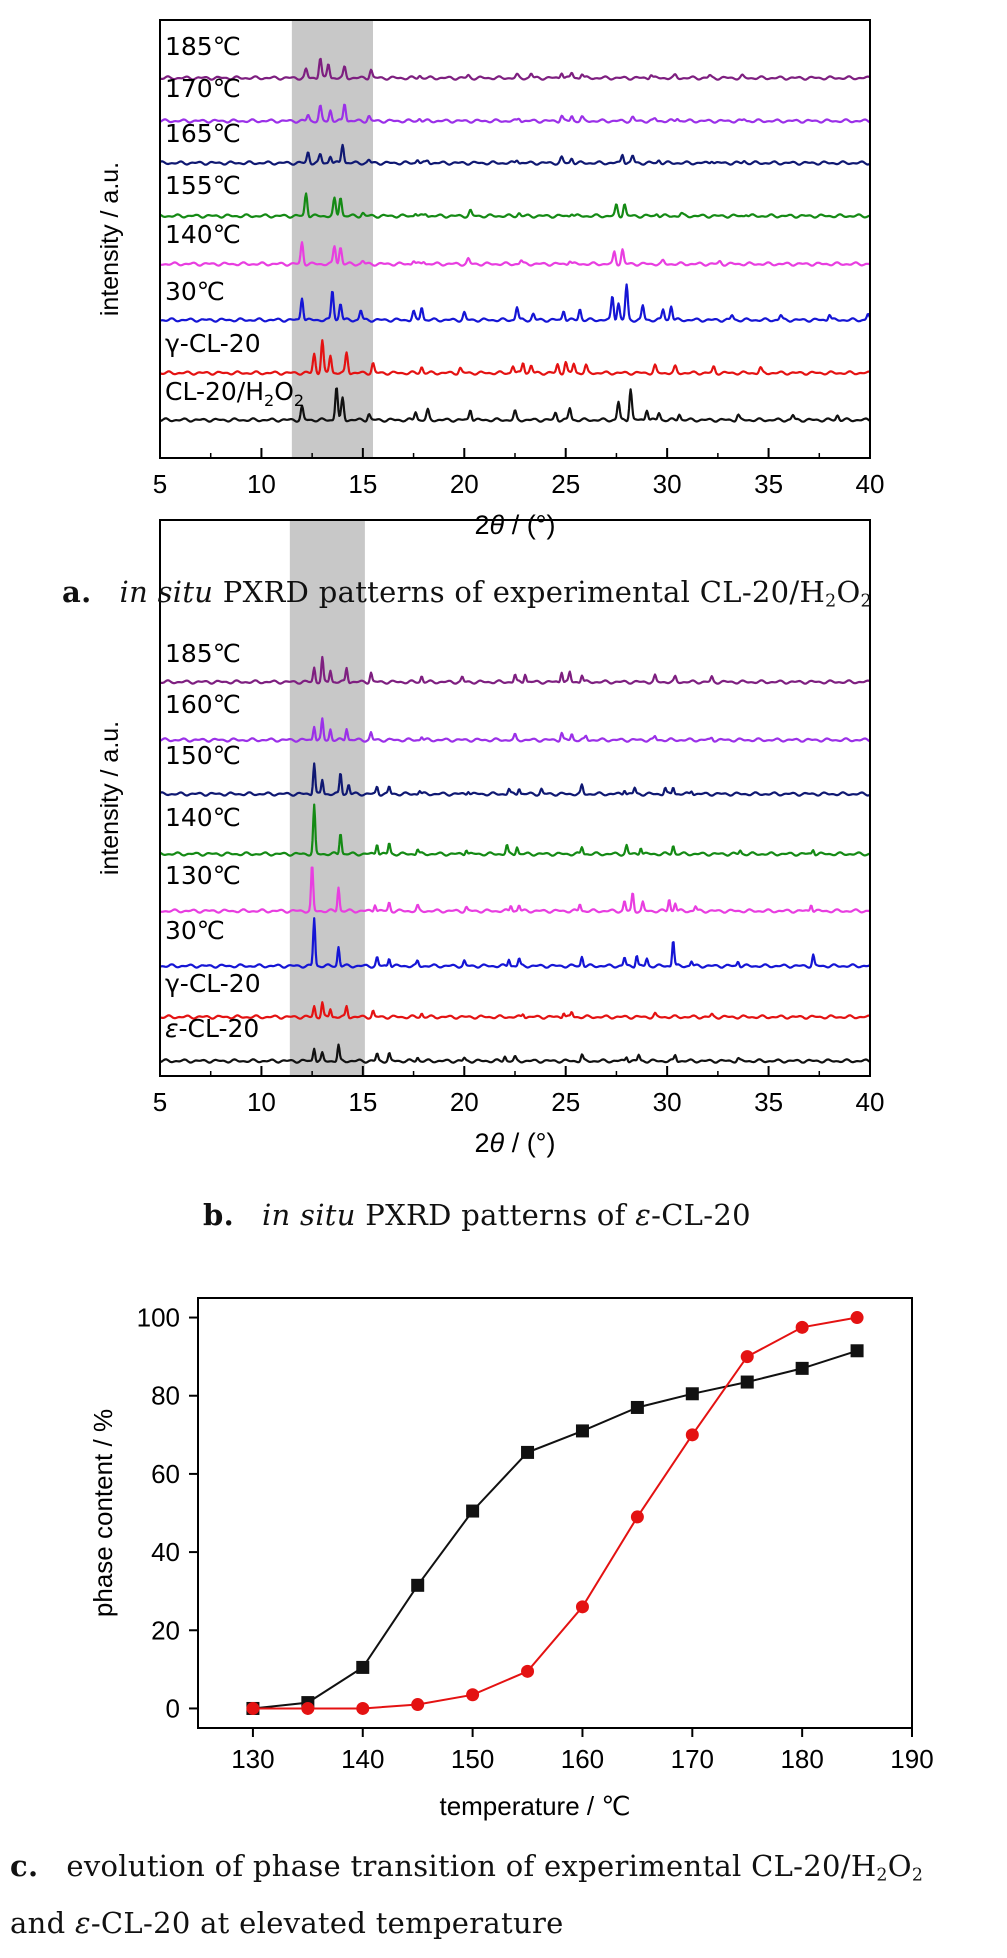 The width and height of the screenshot is (1007, 1958). What do you see at coordinates (203, 755) in the screenshot?
I see `panel-b-series-label-2: 150℃` at bounding box center [203, 755].